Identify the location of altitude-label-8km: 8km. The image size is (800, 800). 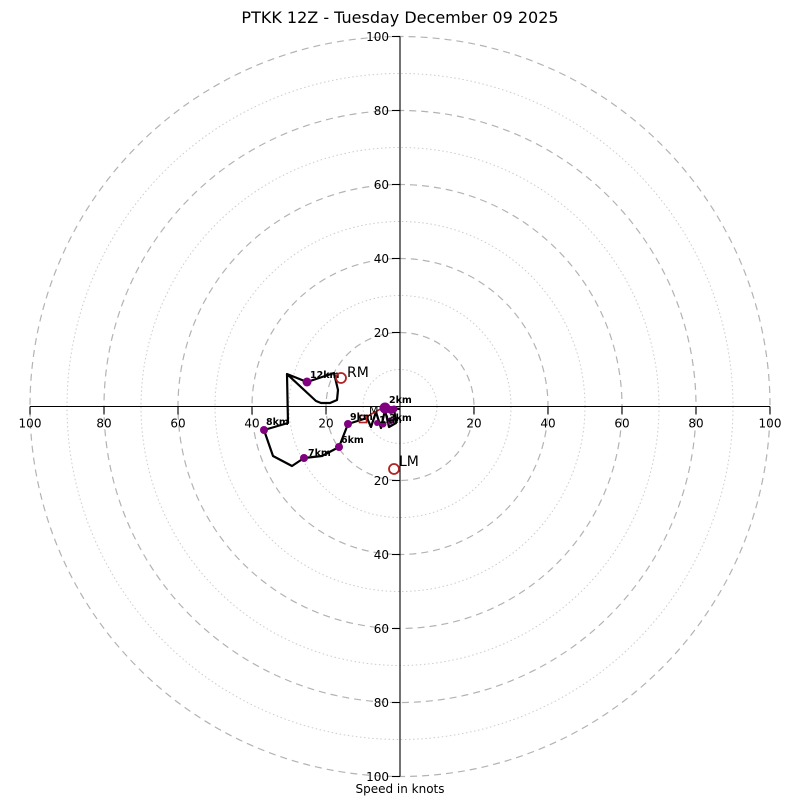
(277, 422).